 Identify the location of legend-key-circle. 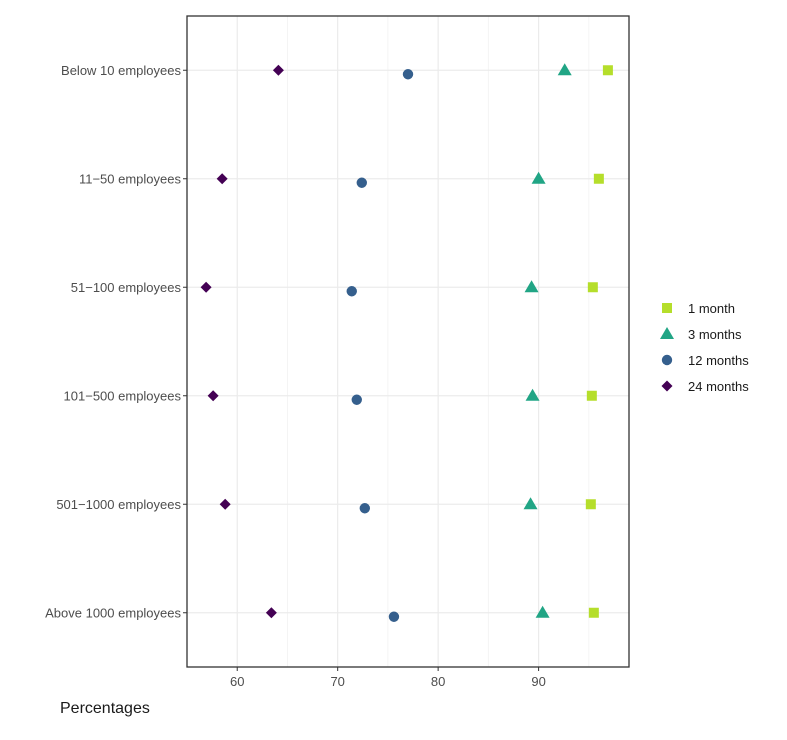
(667, 360).